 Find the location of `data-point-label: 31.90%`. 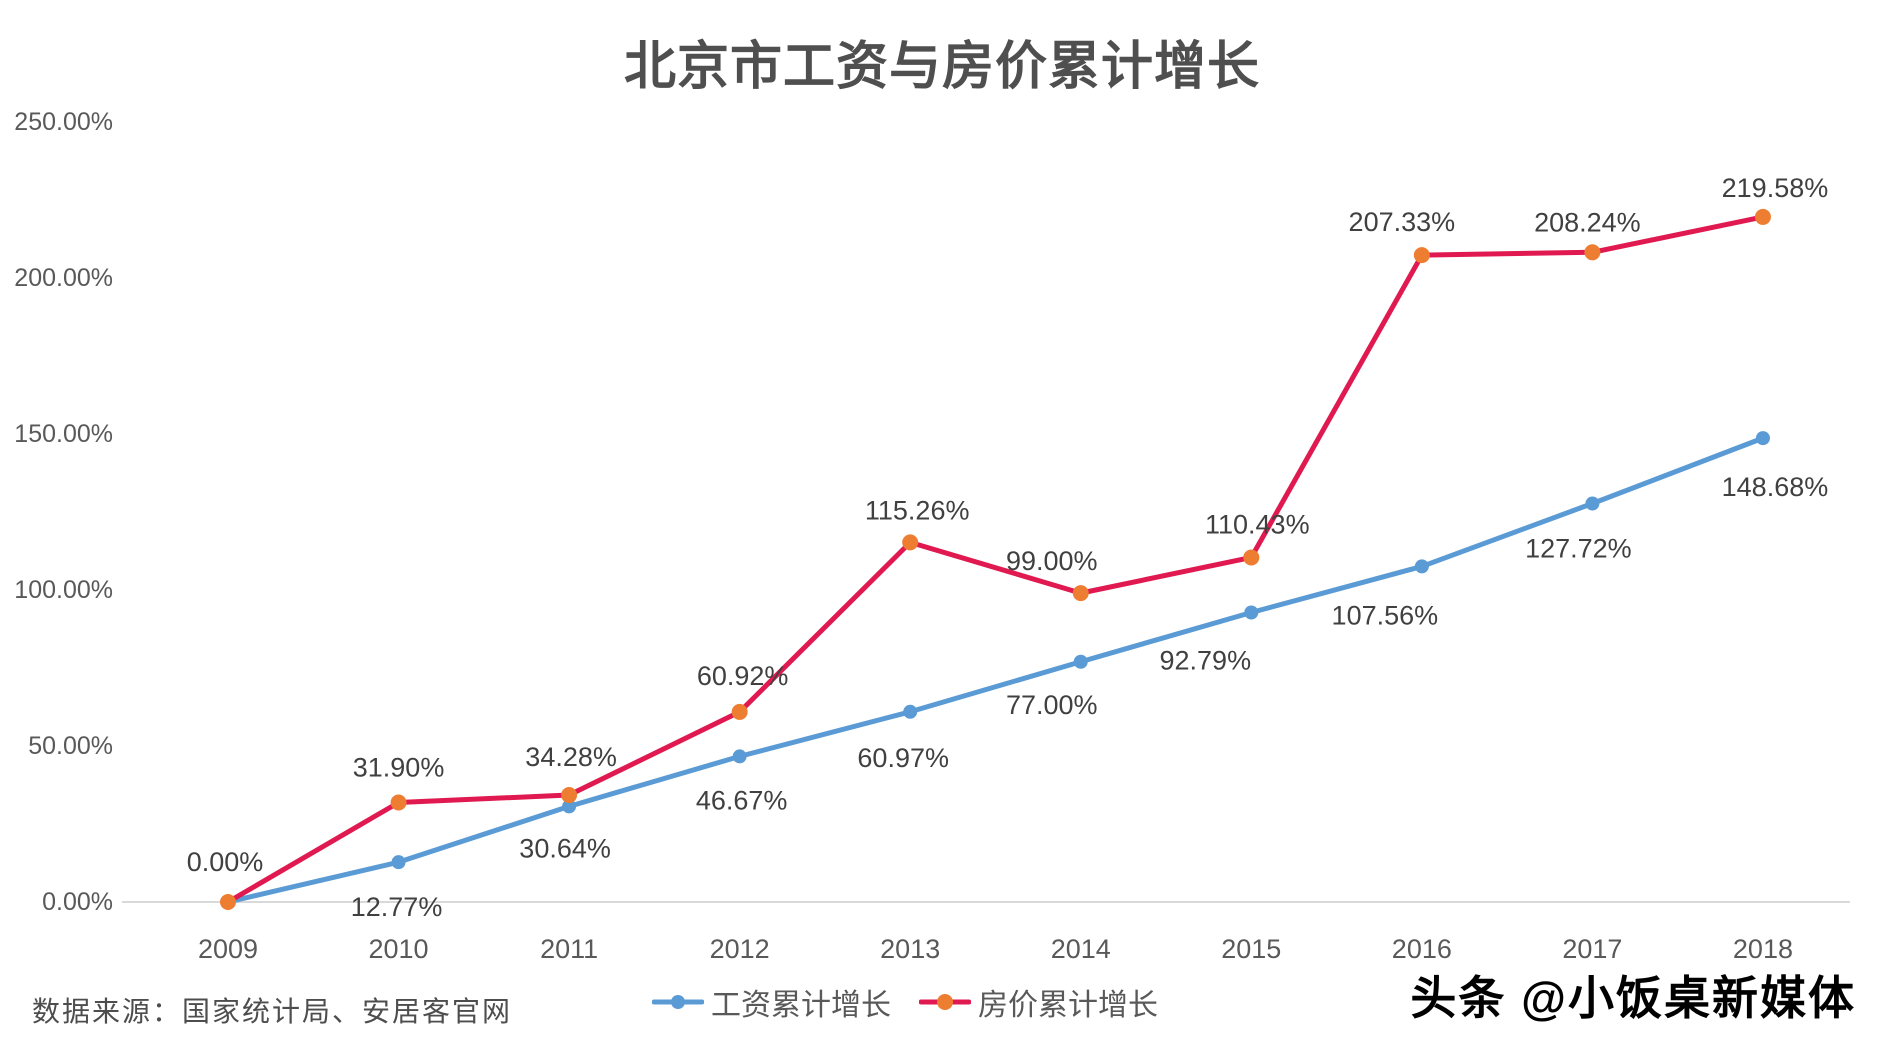

data-point-label: 31.90% is located at coordinates (399, 767).